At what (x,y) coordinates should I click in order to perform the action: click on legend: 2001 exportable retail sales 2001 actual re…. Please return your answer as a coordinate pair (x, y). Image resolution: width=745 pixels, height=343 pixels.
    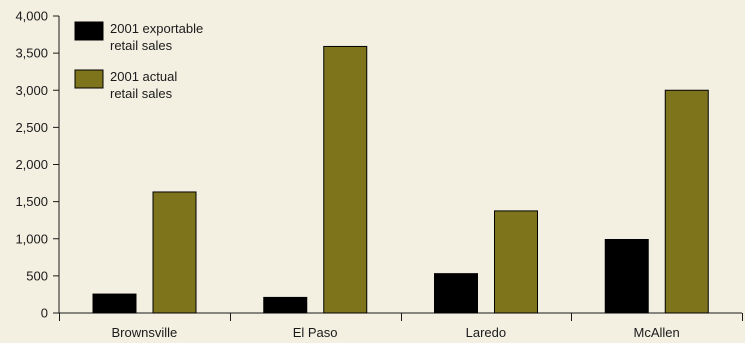
    Looking at the image, I should click on (138, 61).